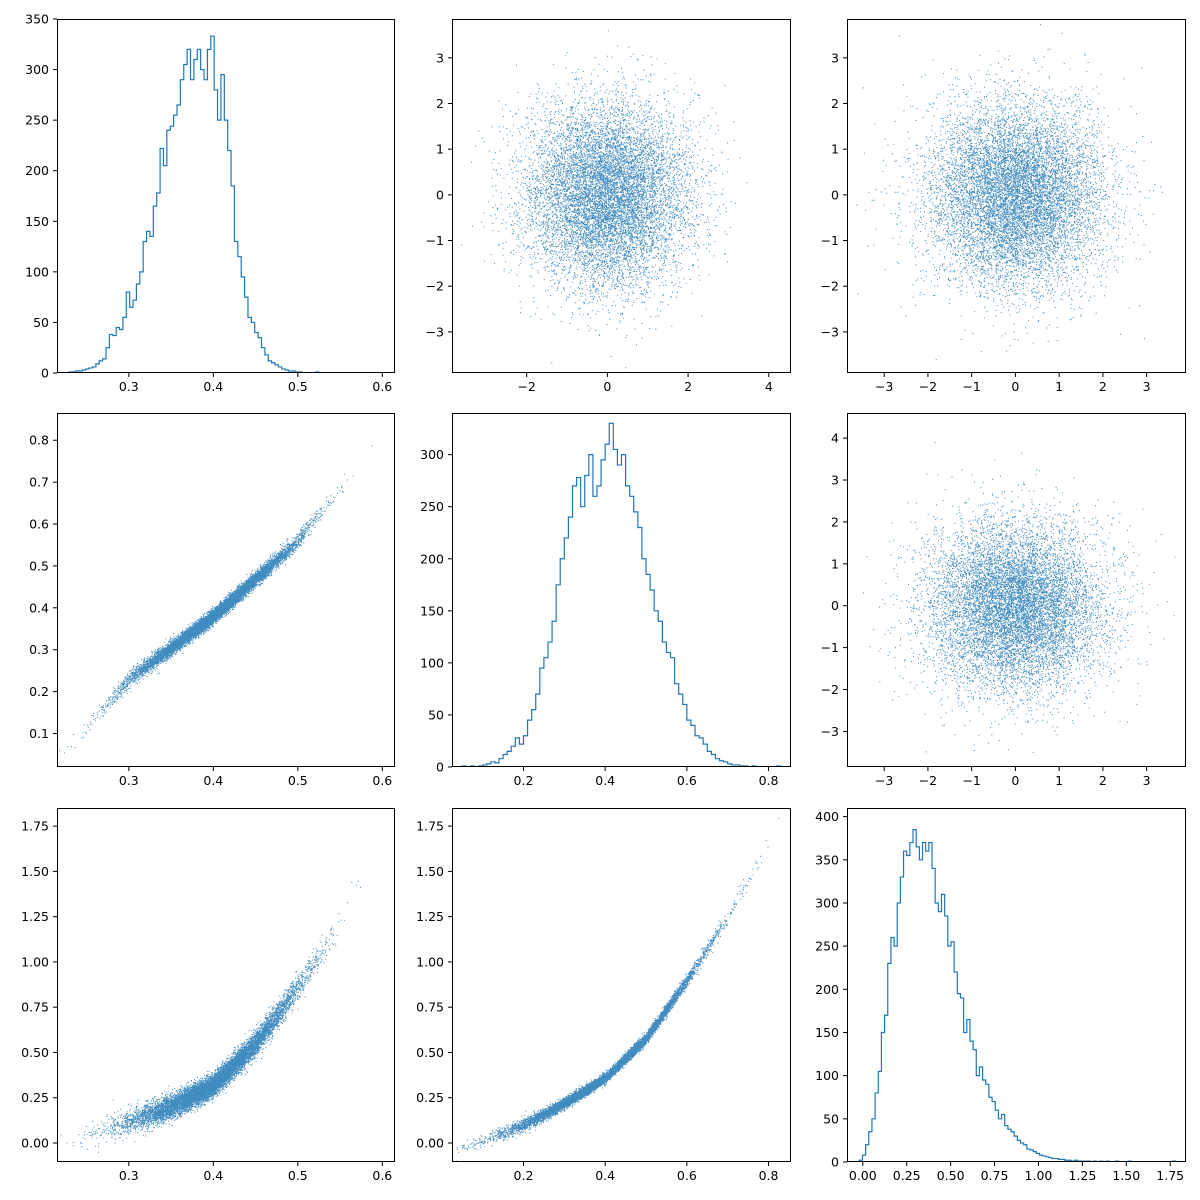 This screenshot has height=1200, width=1200. Describe the element at coordinates (1039, 1175) in the screenshot. I see `x-tick-label: 1.00` at that location.